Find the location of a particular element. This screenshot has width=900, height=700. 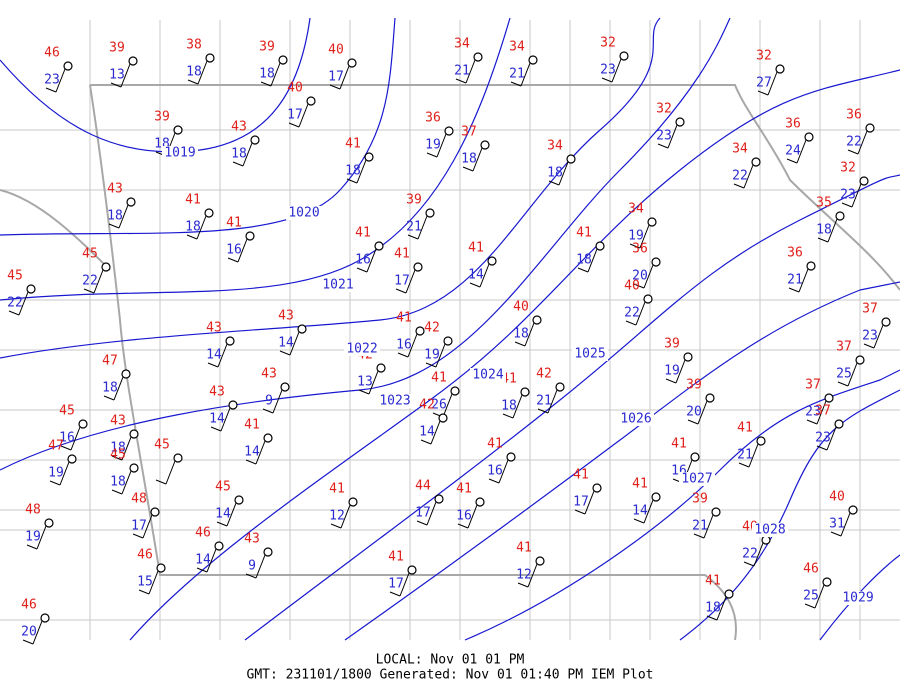

dew-point: 16 is located at coordinates (234, 250).